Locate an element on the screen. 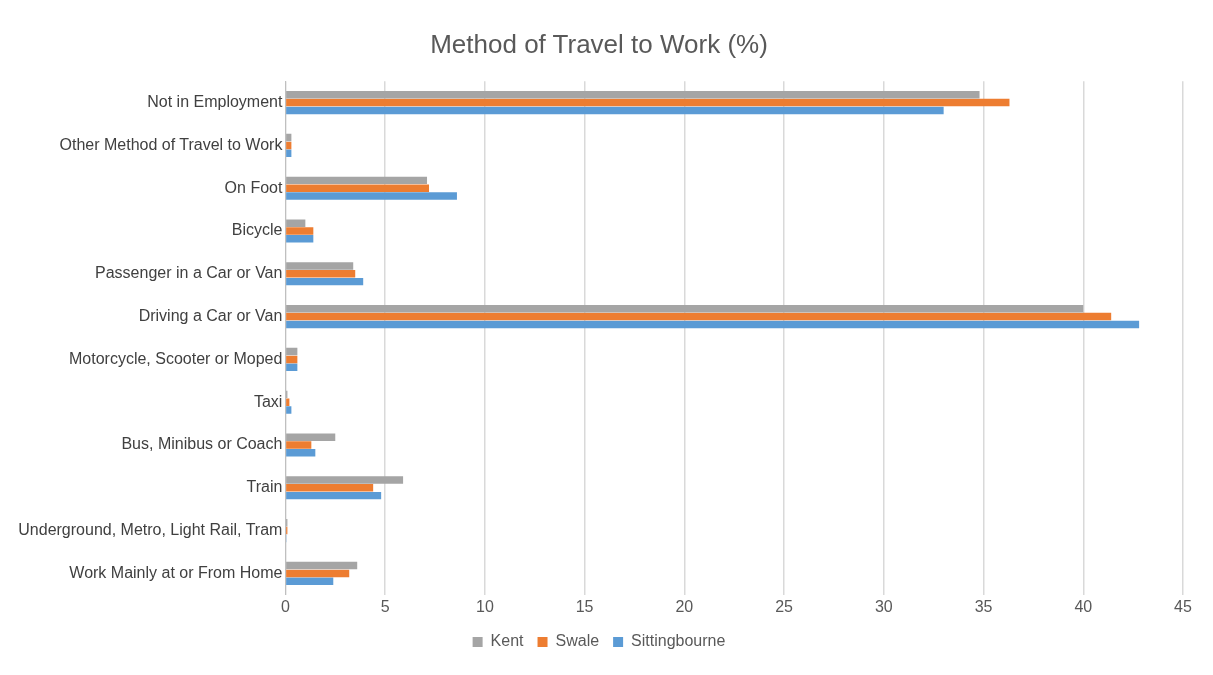 The height and width of the screenshot is (675, 1213). y-tick-label: Motorcycle, Scooter or Moped is located at coordinates (175, 358).